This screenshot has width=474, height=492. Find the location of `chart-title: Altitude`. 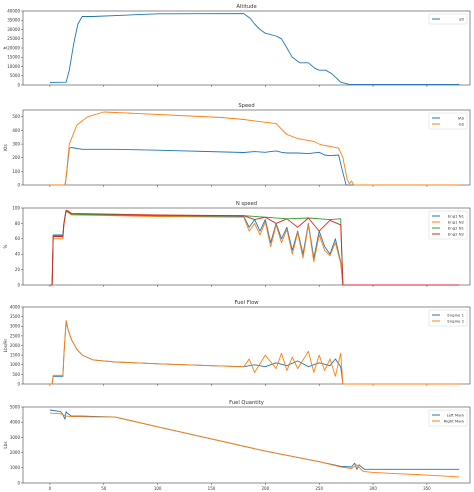

chart-title: Altitude is located at coordinates (246, 7).